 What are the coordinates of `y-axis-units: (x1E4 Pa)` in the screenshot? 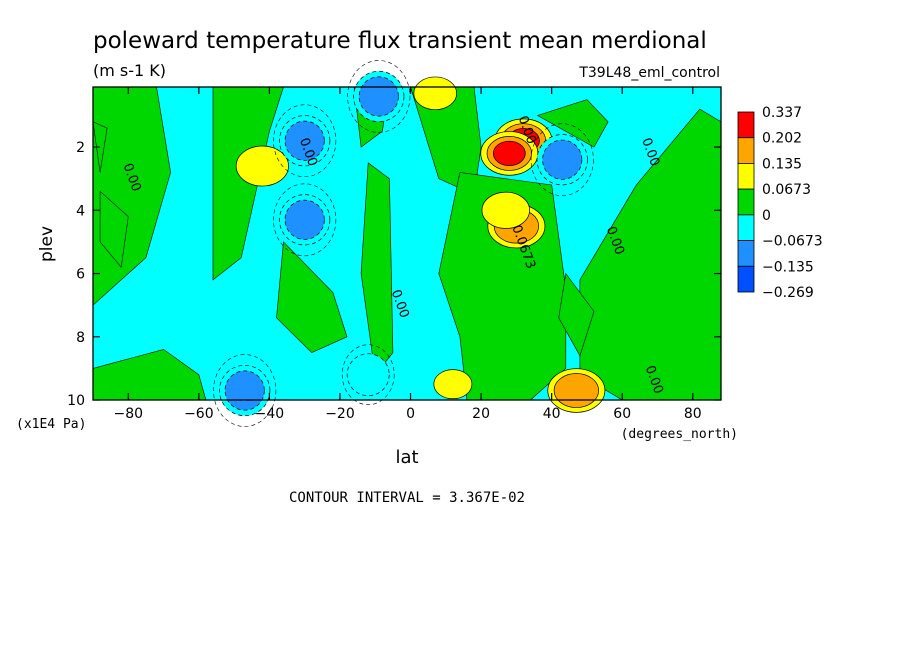 It's located at (51, 424).